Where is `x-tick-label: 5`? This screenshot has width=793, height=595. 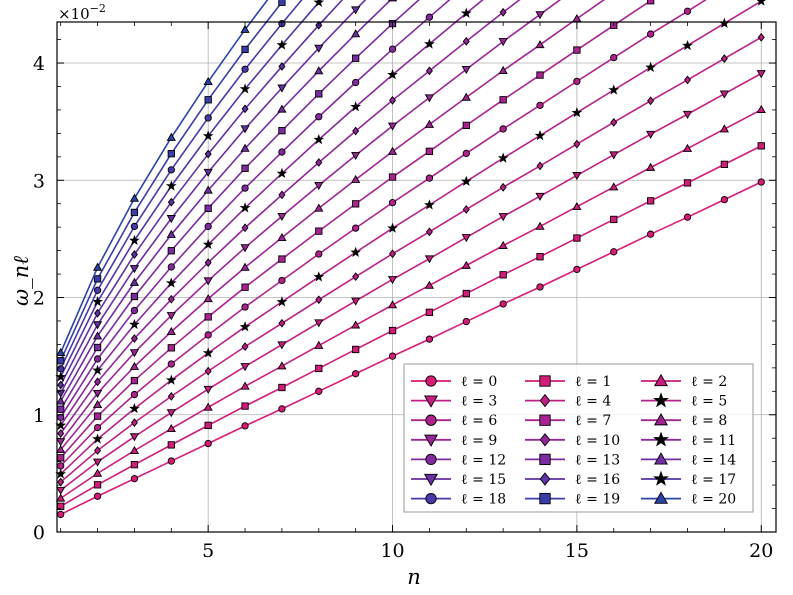 x-tick-label: 5 is located at coordinates (208, 551).